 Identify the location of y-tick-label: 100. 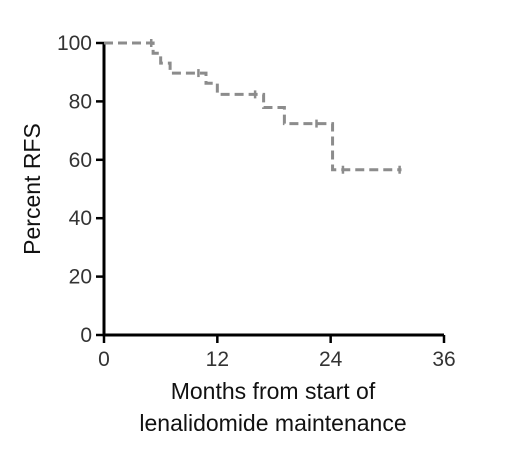
(74, 43).